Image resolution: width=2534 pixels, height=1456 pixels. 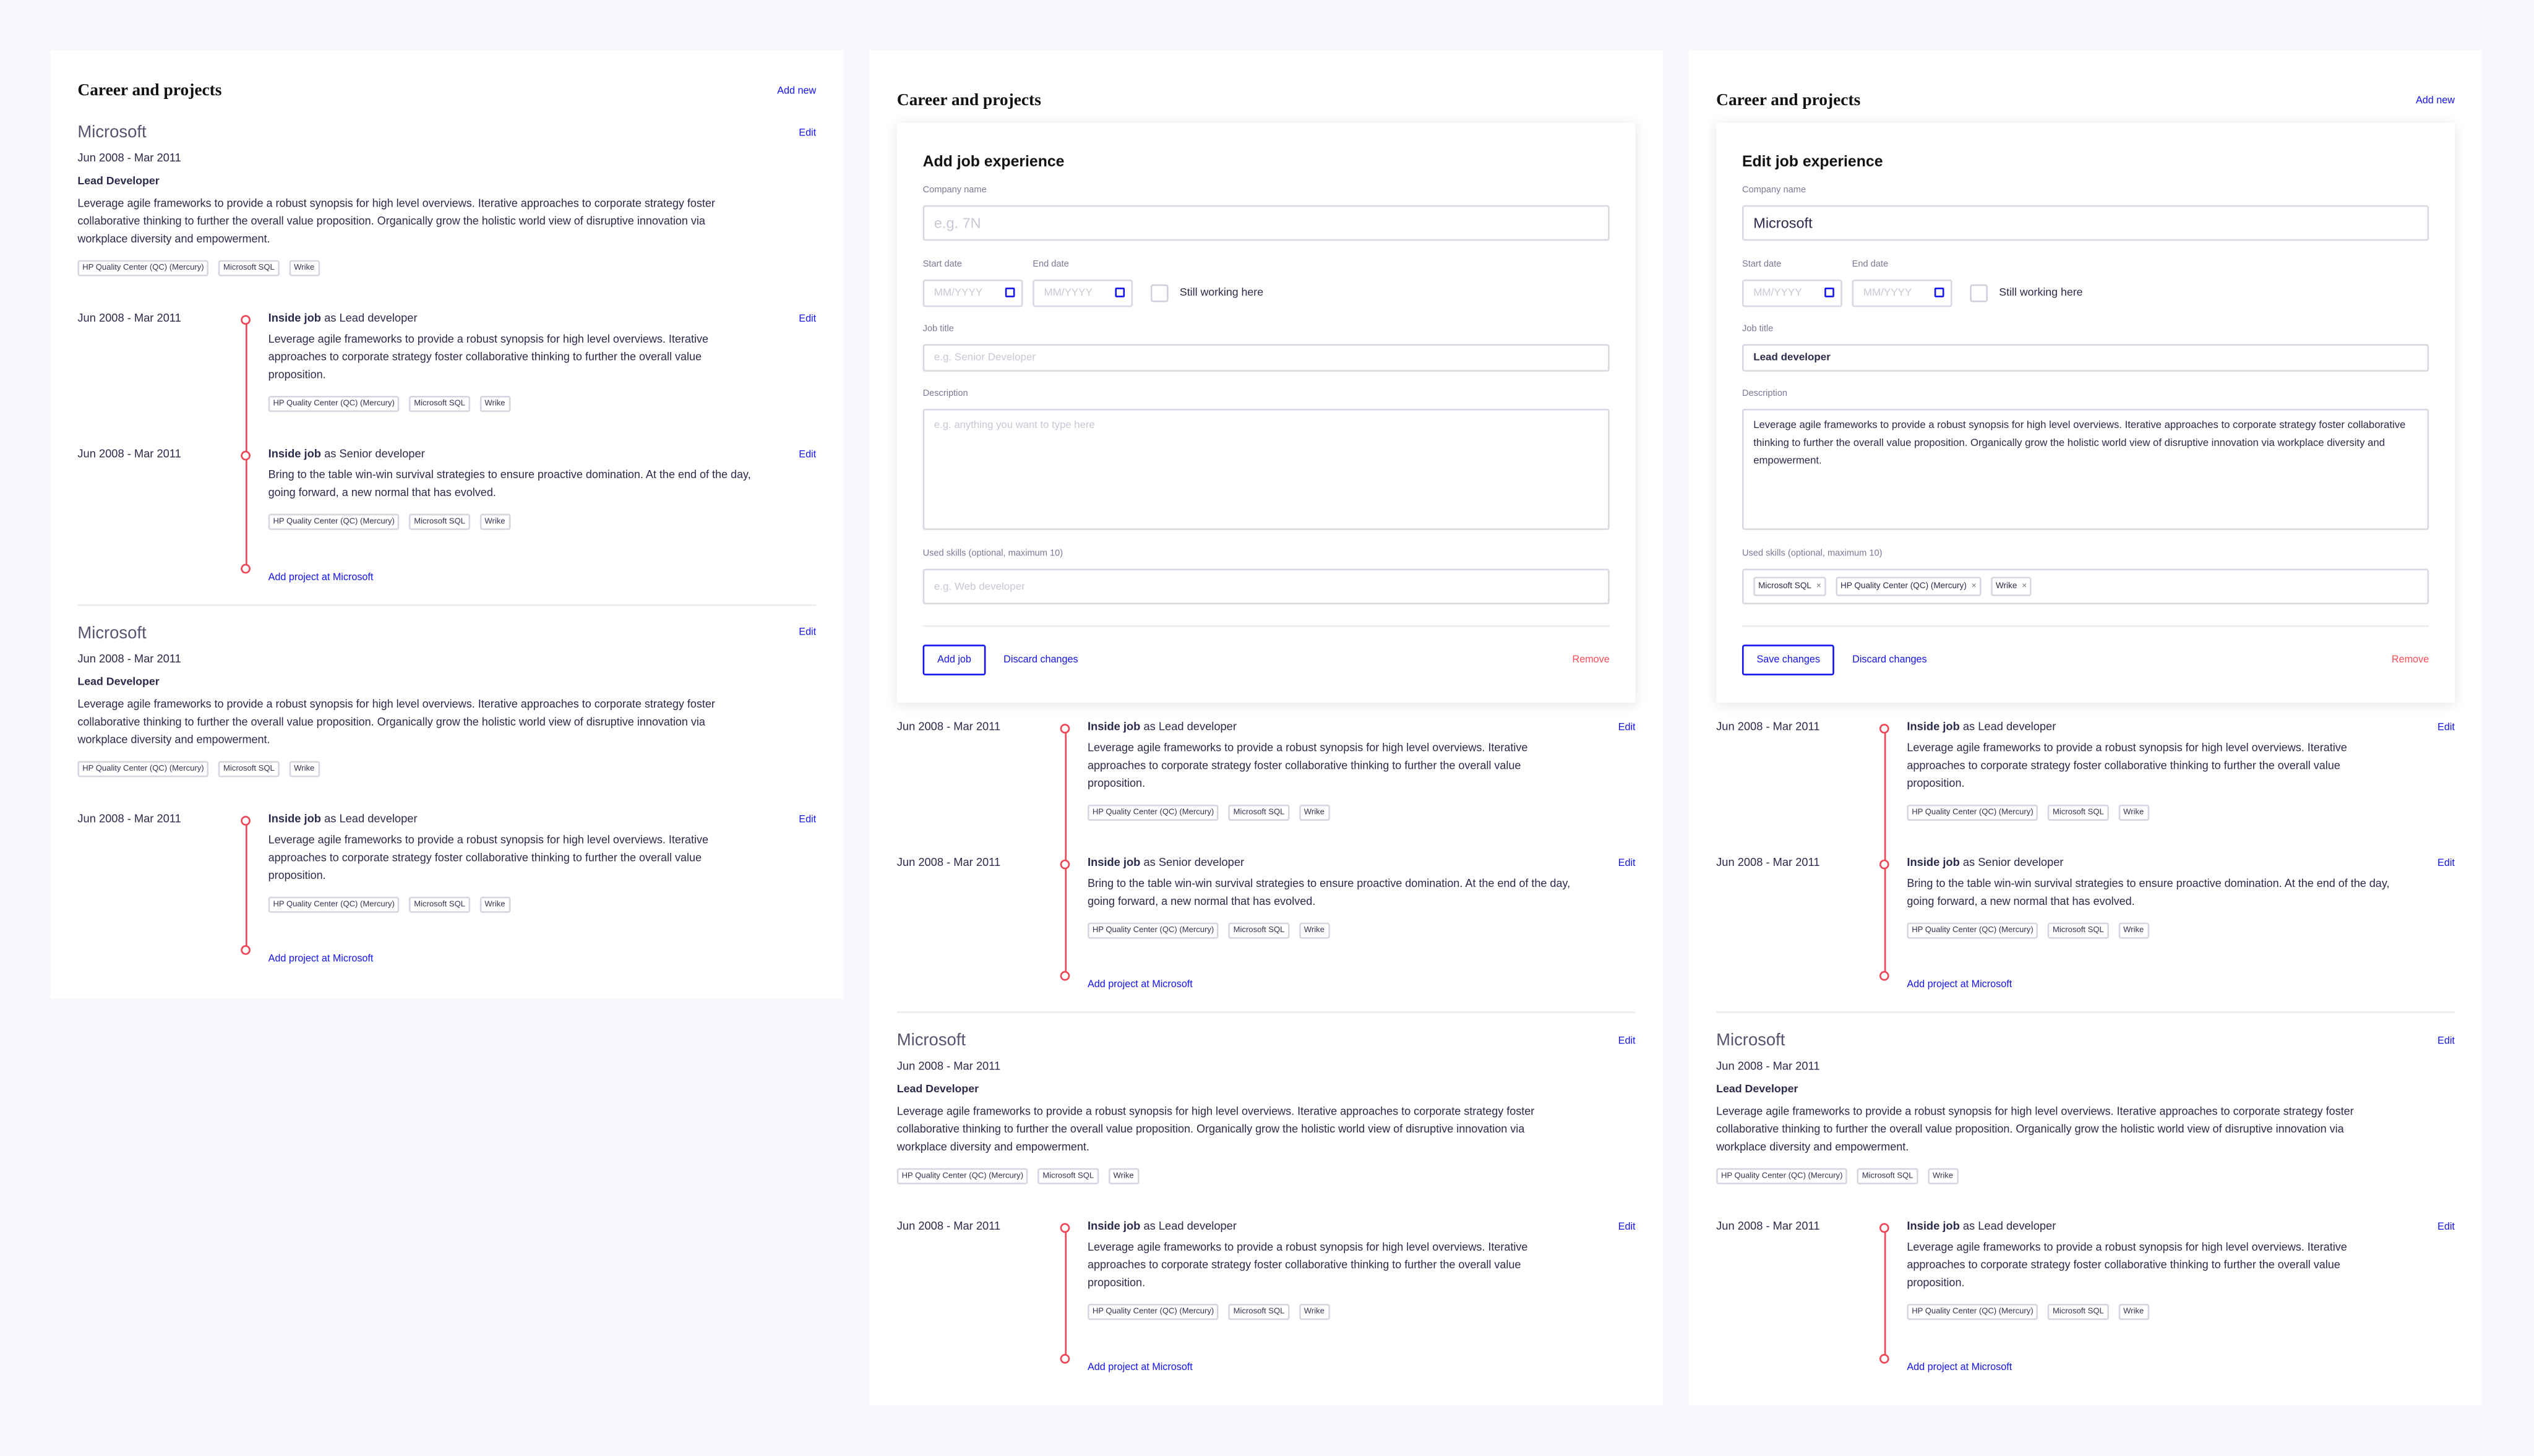 I want to click on project-role: as Senior developer, so click(x=1194, y=863).